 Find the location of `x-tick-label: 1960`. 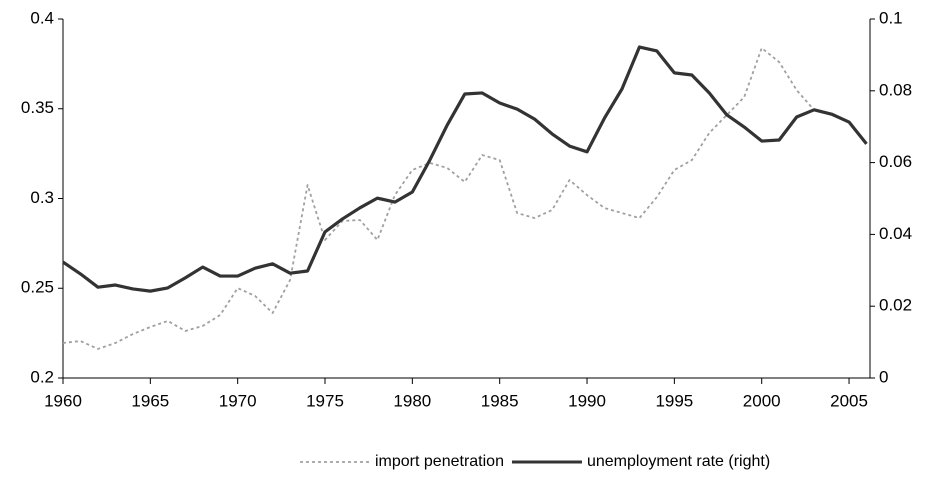

x-tick-label: 1960 is located at coordinates (63, 400).